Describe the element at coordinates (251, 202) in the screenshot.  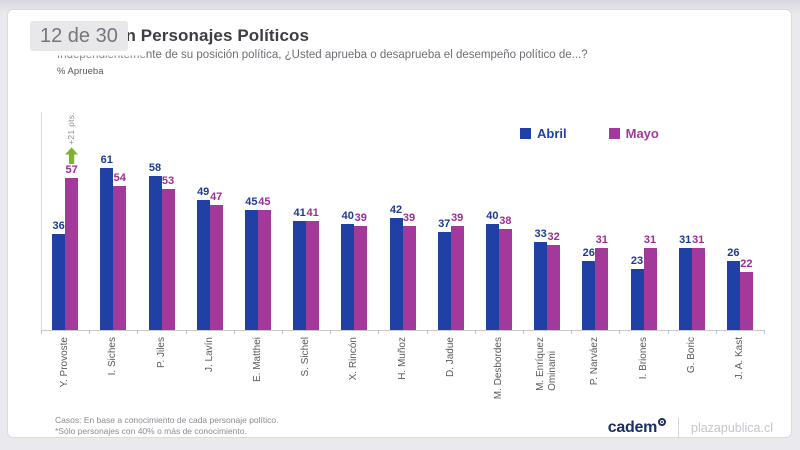
I see `value-label-abril: 45` at that location.